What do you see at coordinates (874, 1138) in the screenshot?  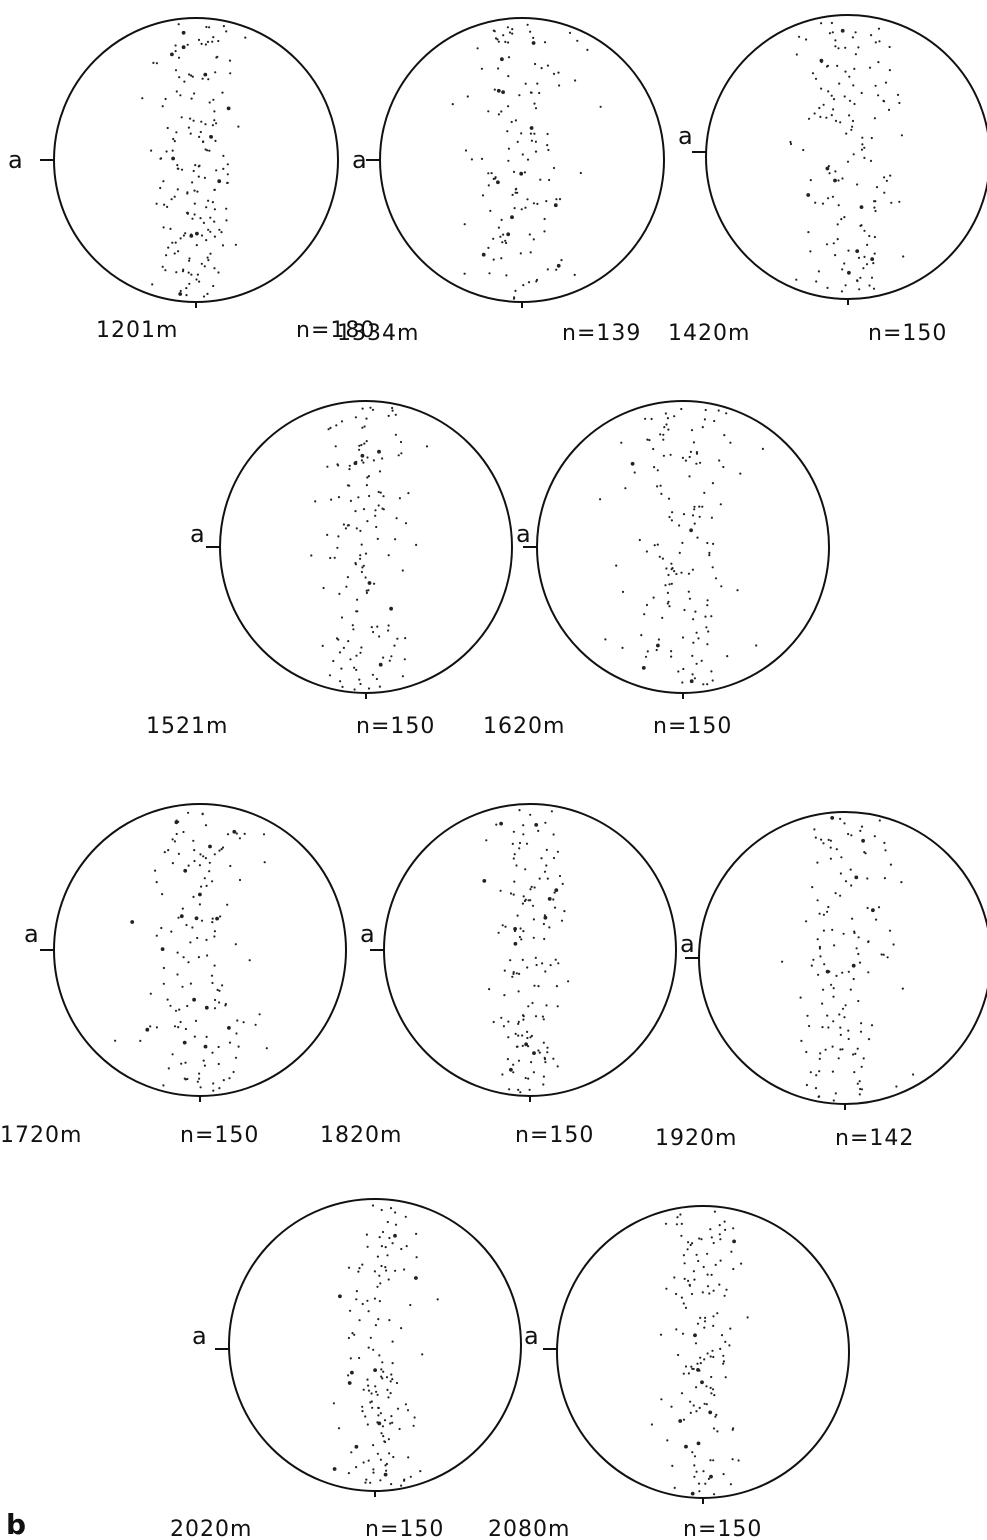 I see `sample-count-label: n=142` at bounding box center [874, 1138].